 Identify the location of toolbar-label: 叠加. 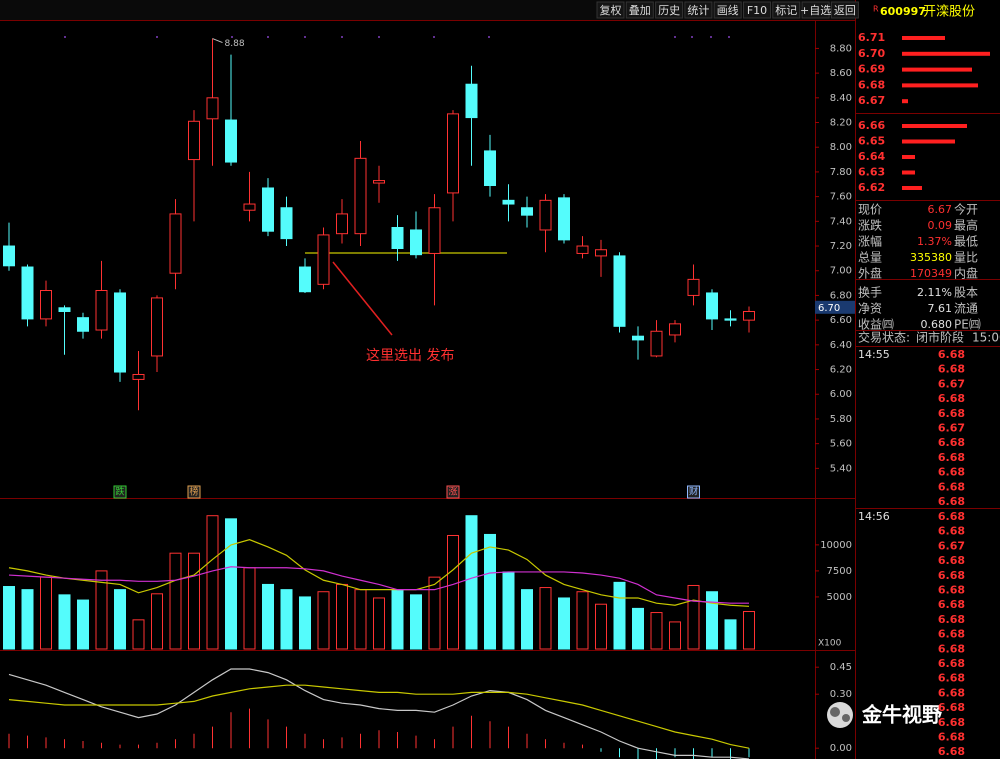
(640, 10).